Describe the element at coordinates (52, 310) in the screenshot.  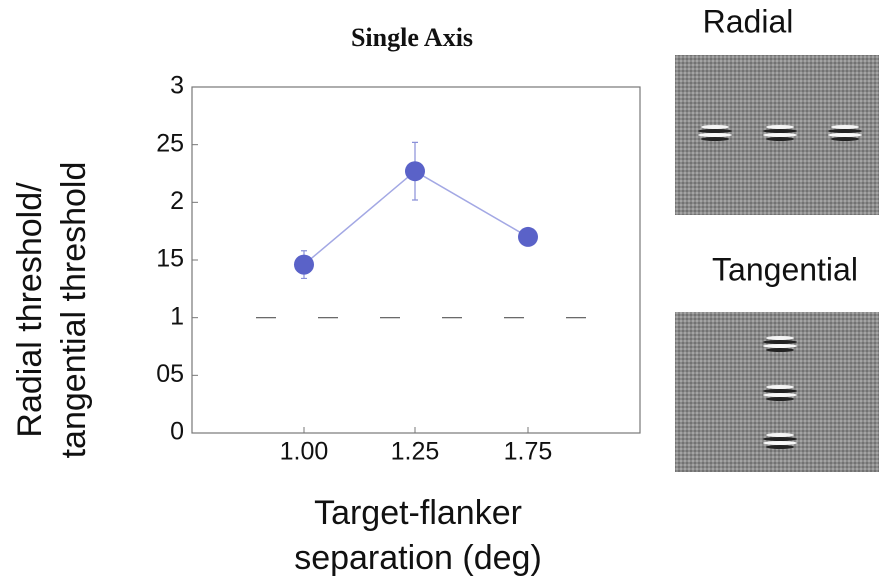
I see `y-axis-label: Radial threshold/ tangential threshold` at that location.